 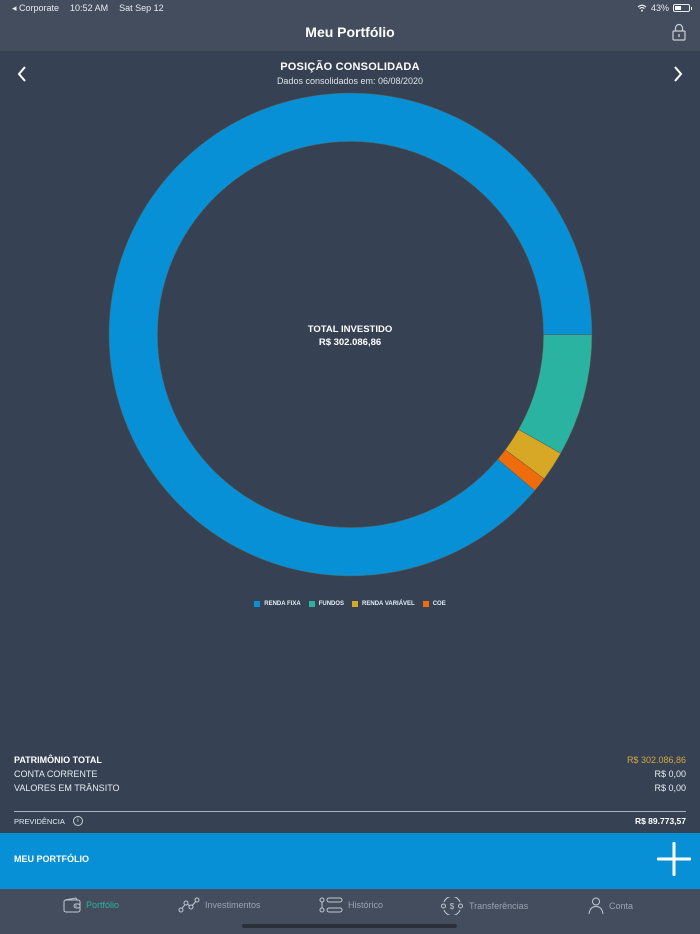 What do you see at coordinates (51, 859) in the screenshot?
I see `my-portfolio-label: MEU PORTFÓLIO` at bounding box center [51, 859].